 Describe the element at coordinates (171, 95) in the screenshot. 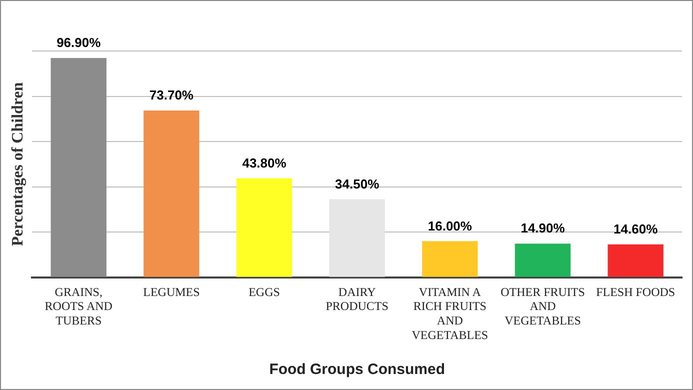

I see `data-label: 73.70%` at that location.